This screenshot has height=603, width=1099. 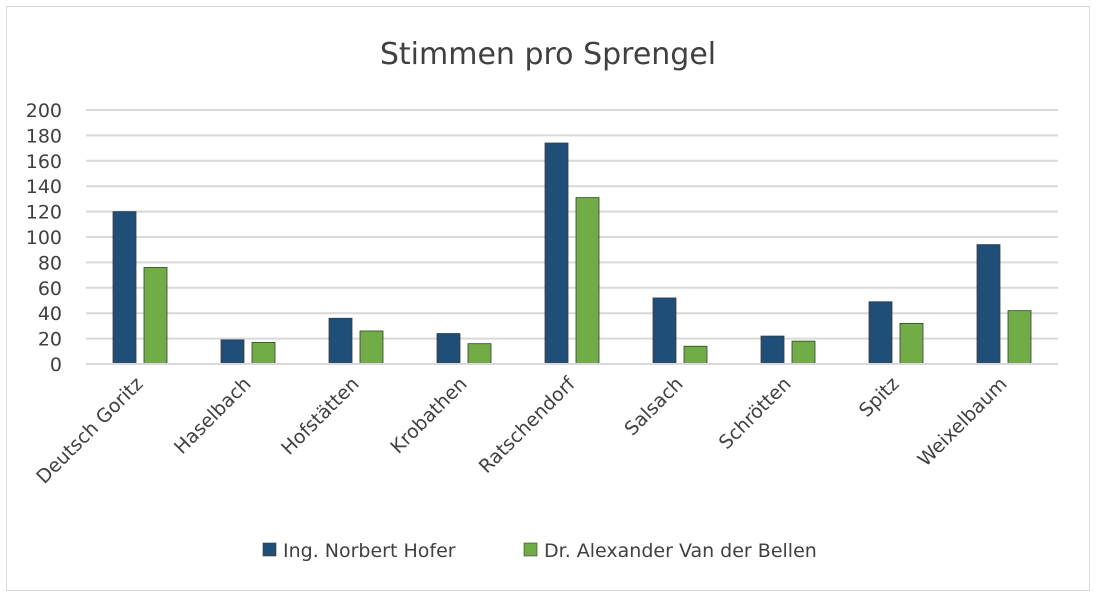 What do you see at coordinates (50, 314) in the screenshot?
I see `y-tick-label: 40` at bounding box center [50, 314].